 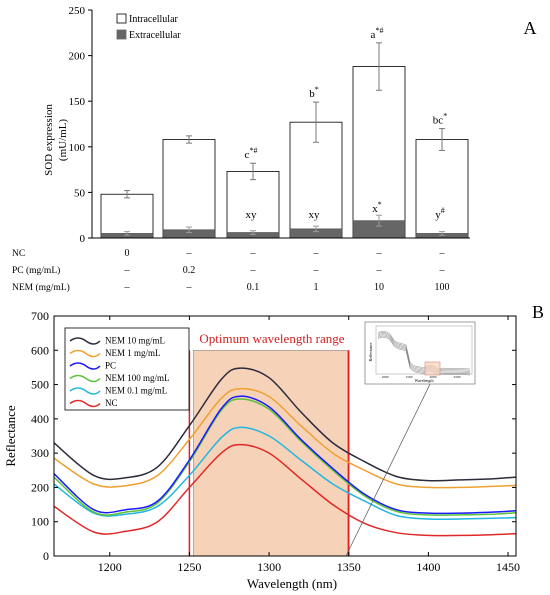 I want to click on treatment-cell: 0.2, so click(x=189, y=270).